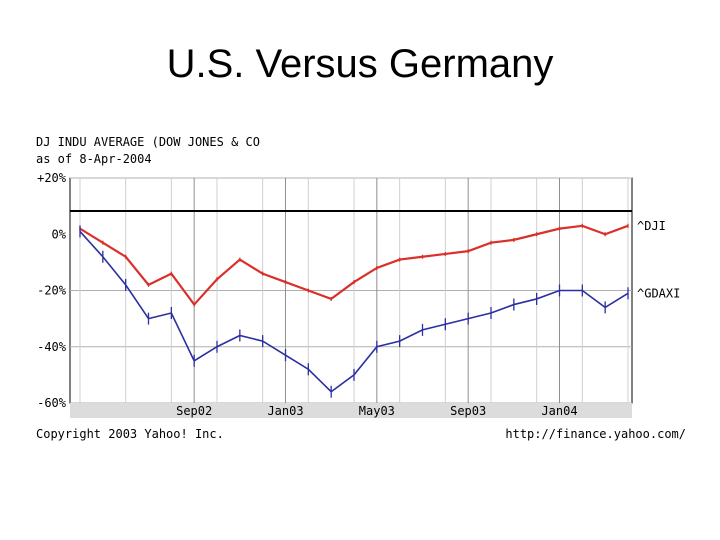  I want to click on slide-title: U.S. Versus Germany, so click(360, 64).